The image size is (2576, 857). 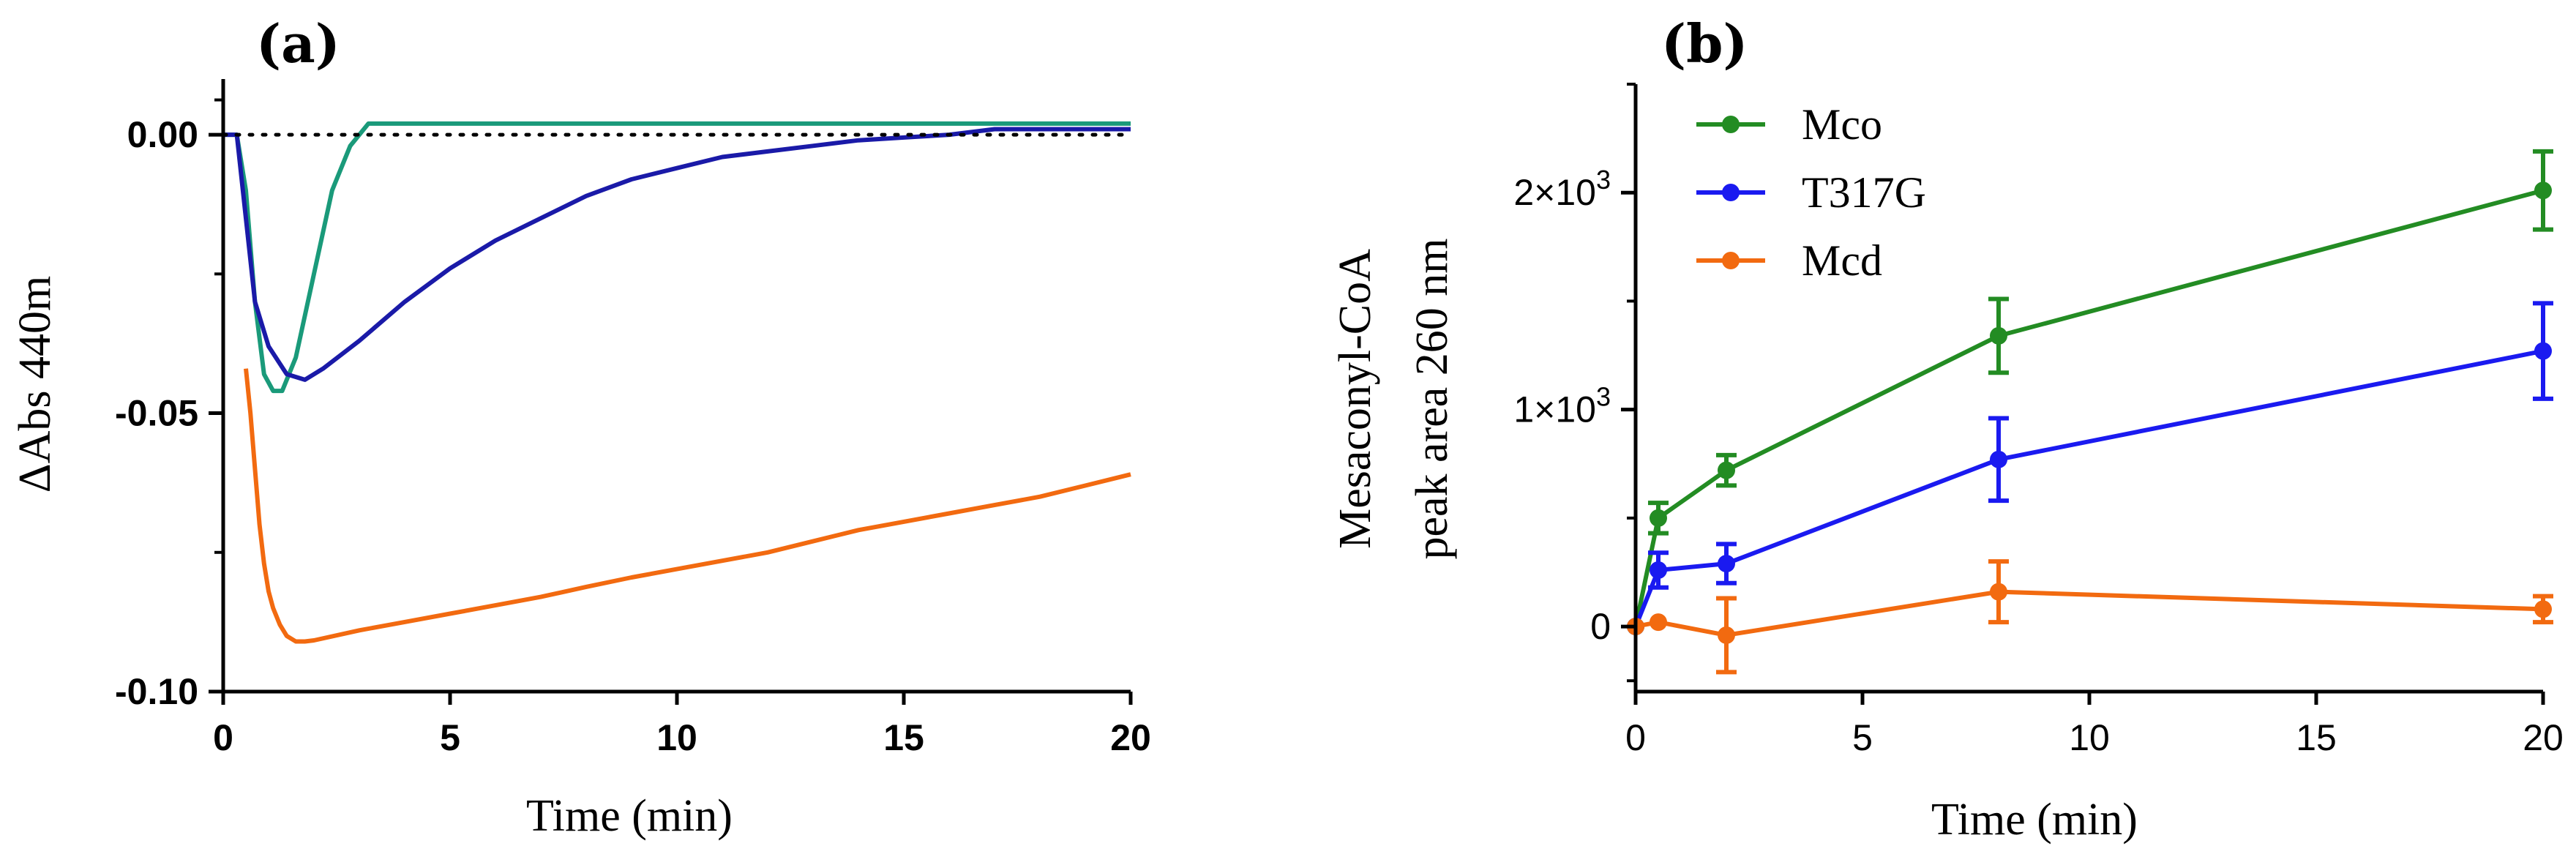 What do you see at coordinates (2543, 737) in the screenshot?
I see `panel-b-x-tick-label: 20` at bounding box center [2543, 737].